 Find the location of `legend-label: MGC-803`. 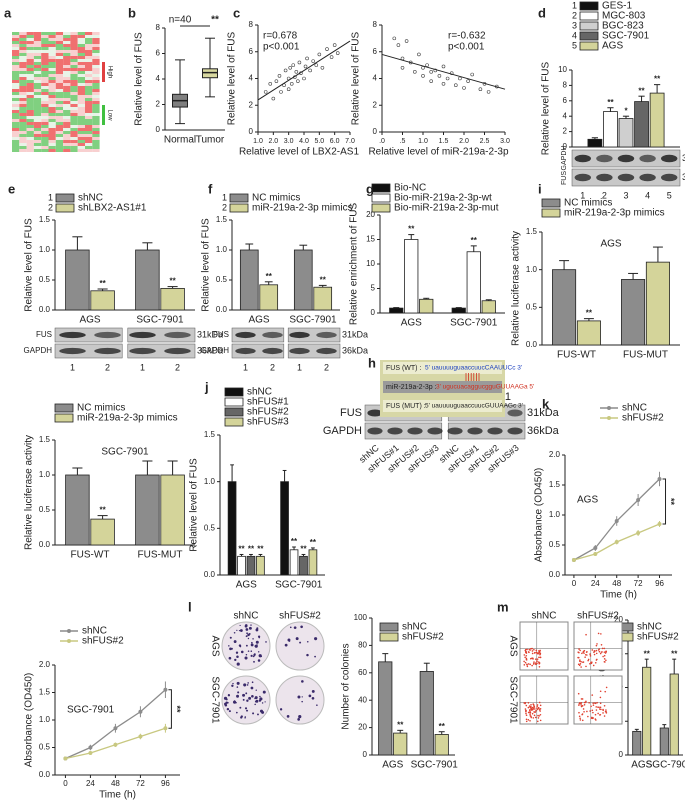

legend-label: MGC-803 is located at coordinates (624, 16).